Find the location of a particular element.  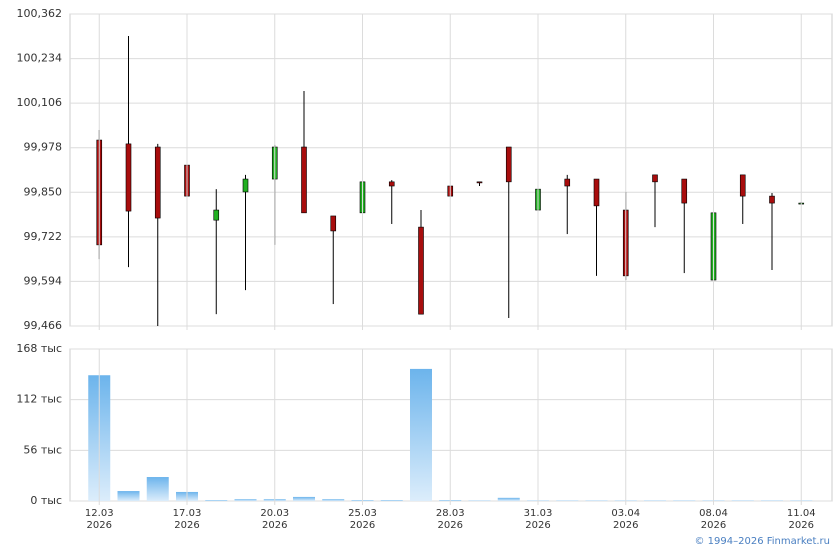

x-tick-label: 03.04 2026 is located at coordinates (626, 519).